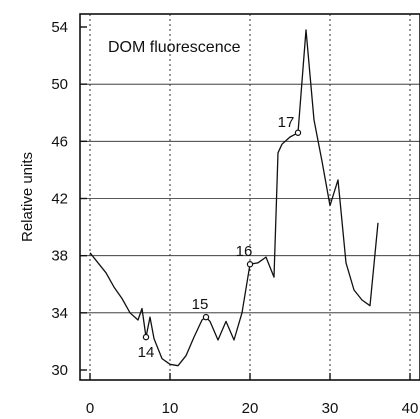  What do you see at coordinates (286, 122) in the screenshot?
I see `point-label: 17` at bounding box center [286, 122].